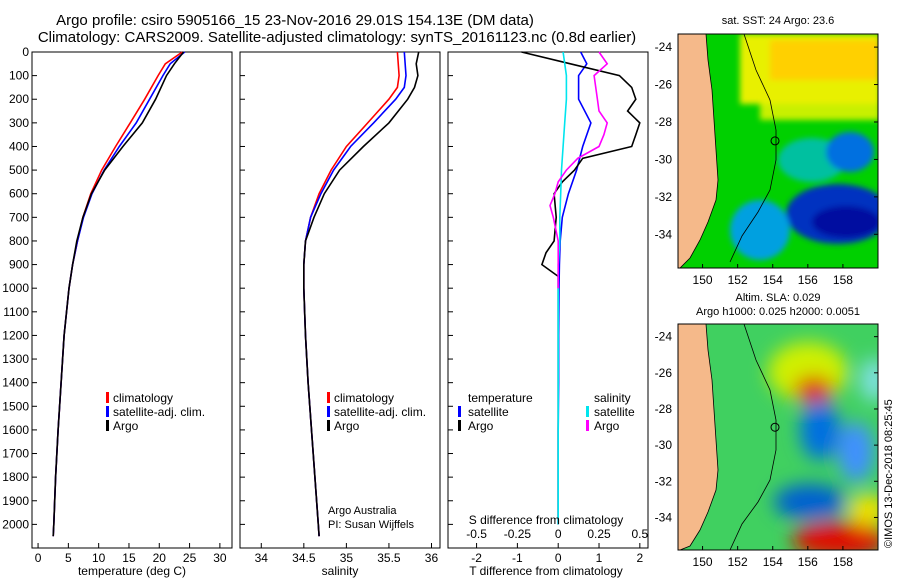 This screenshot has width=900, height=580. Describe the element at coordinates (664, 197) in the screenshot. I see `lat-tick-label: -32` at that location.